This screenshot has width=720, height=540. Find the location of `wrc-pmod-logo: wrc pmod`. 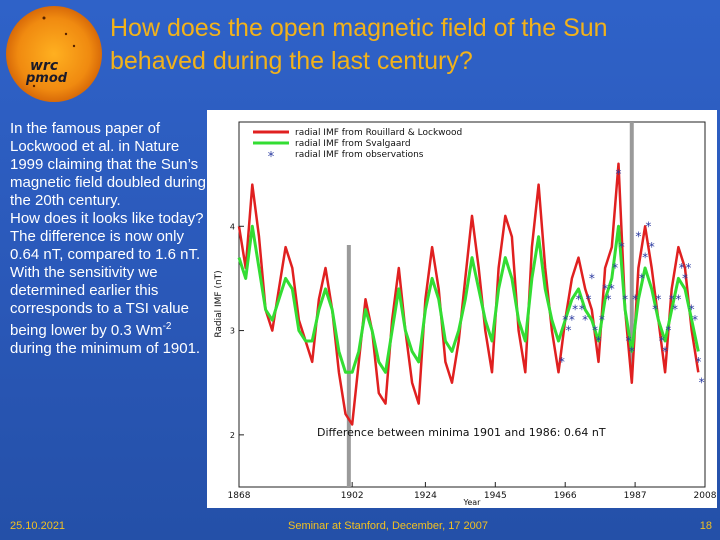

wrc-pmod-logo: wrc pmod is located at coordinates (54, 54).